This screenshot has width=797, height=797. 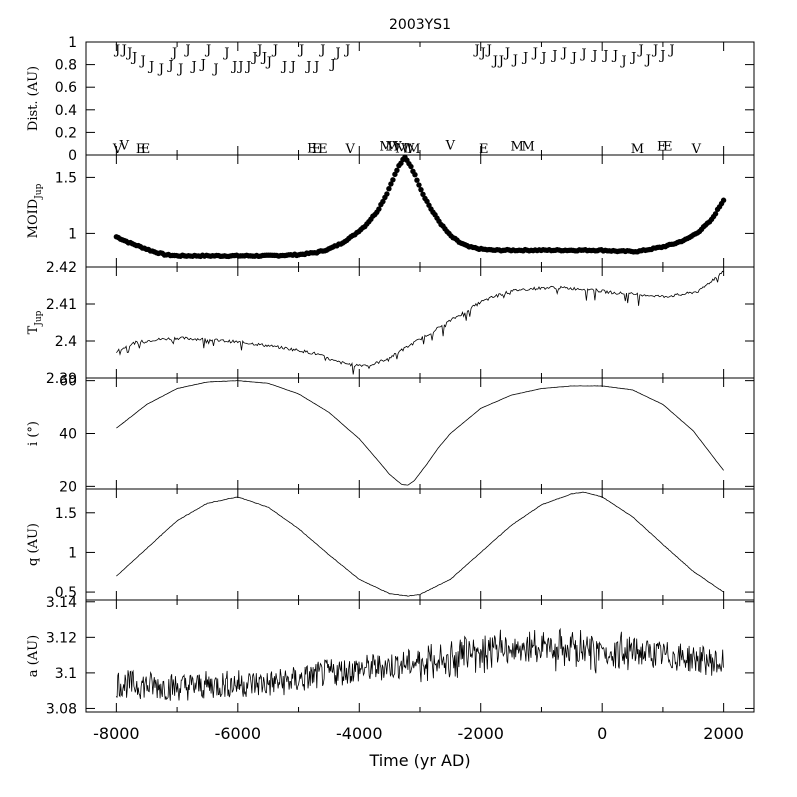 I want to click on series-line-peri, so click(x=420, y=544).